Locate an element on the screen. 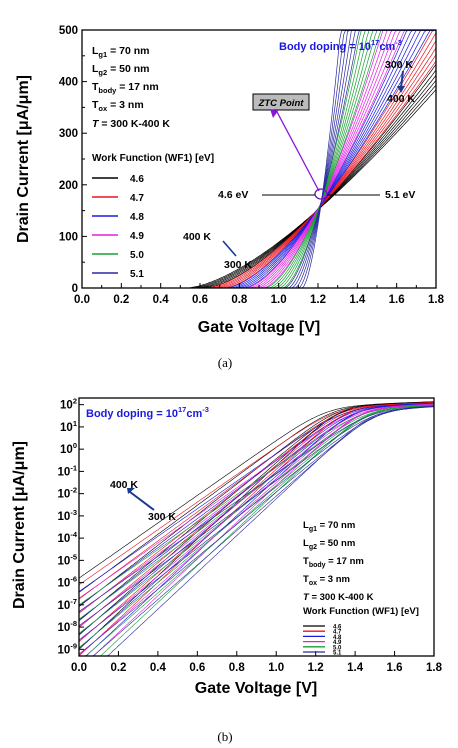 Image resolution: width=458 pixels, height=748 pixels. panel-a-legend-entry: 4.9 is located at coordinates (137, 236).